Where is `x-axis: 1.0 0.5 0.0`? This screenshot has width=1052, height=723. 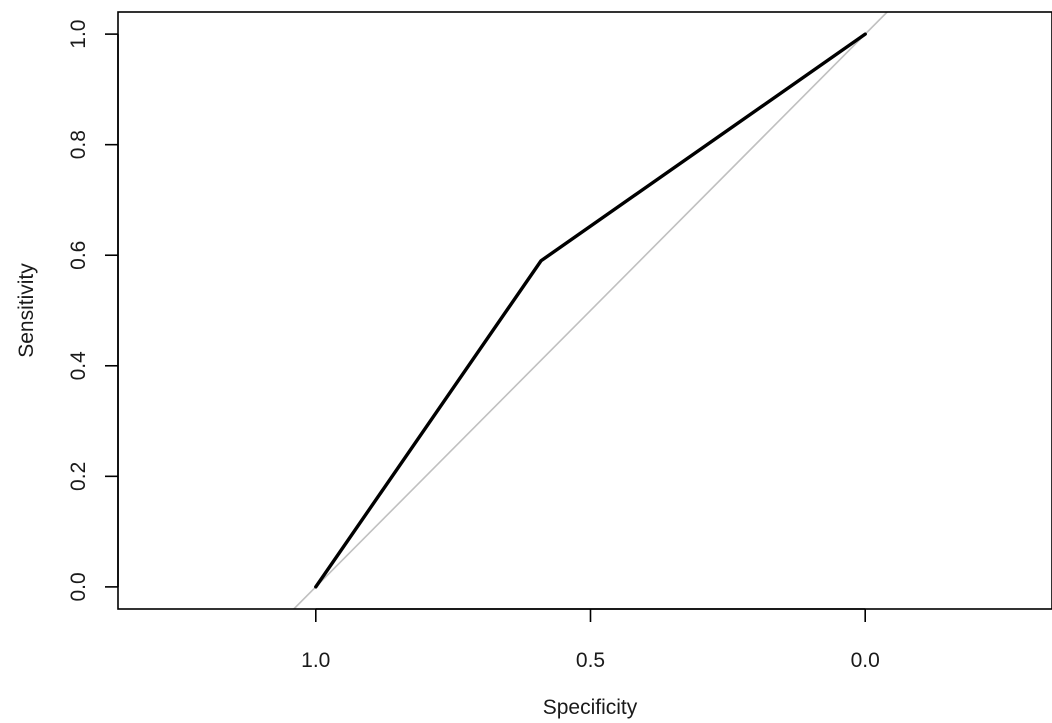 x-axis: 1.0 0.5 0.0 is located at coordinates (590, 640).